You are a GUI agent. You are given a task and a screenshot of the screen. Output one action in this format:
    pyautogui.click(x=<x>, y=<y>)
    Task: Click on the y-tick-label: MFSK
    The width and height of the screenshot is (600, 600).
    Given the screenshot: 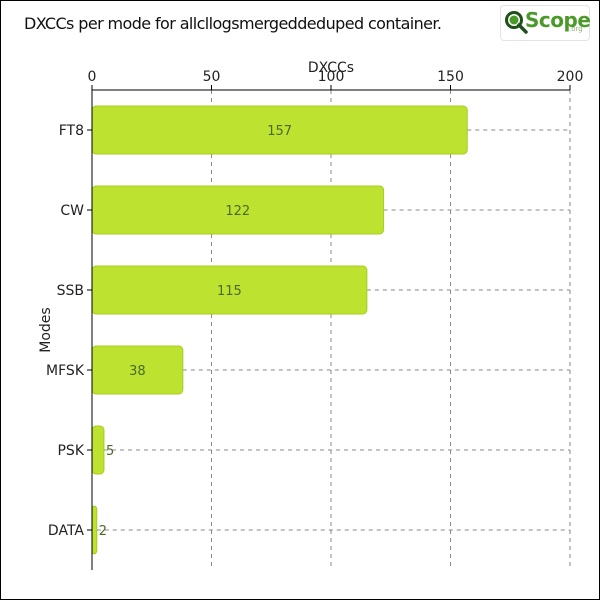 What is the action you would take?
    pyautogui.click(x=65, y=371)
    